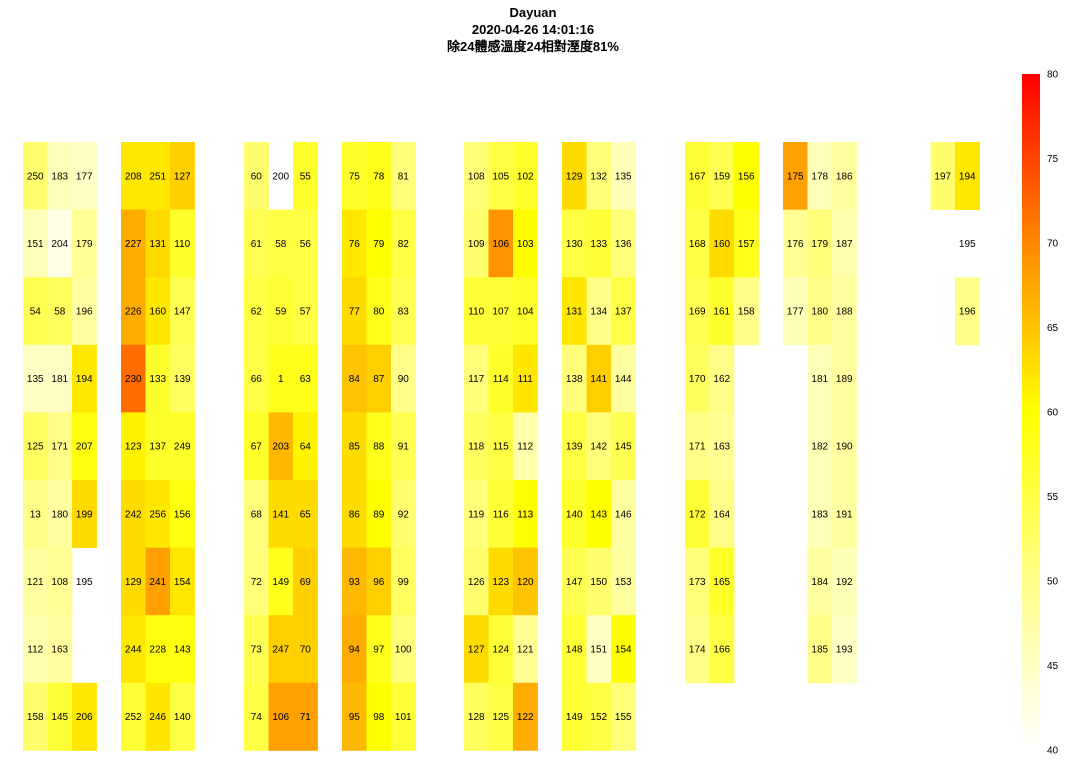 Image resolution: width=1066 pixels, height=780 pixels. I want to click on cell-label: 136, so click(623, 244).